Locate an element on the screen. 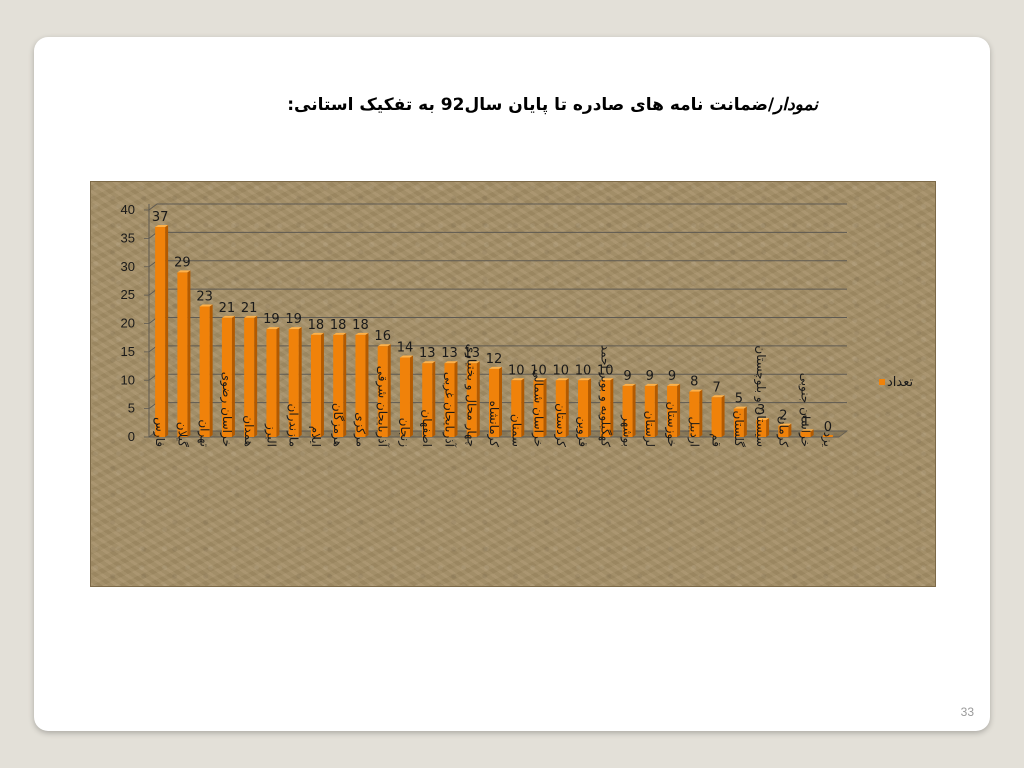 Image resolution: width=1024 pixels, height=768 pixels. x-tick-label: اردبیل is located at coordinates (693, 431).